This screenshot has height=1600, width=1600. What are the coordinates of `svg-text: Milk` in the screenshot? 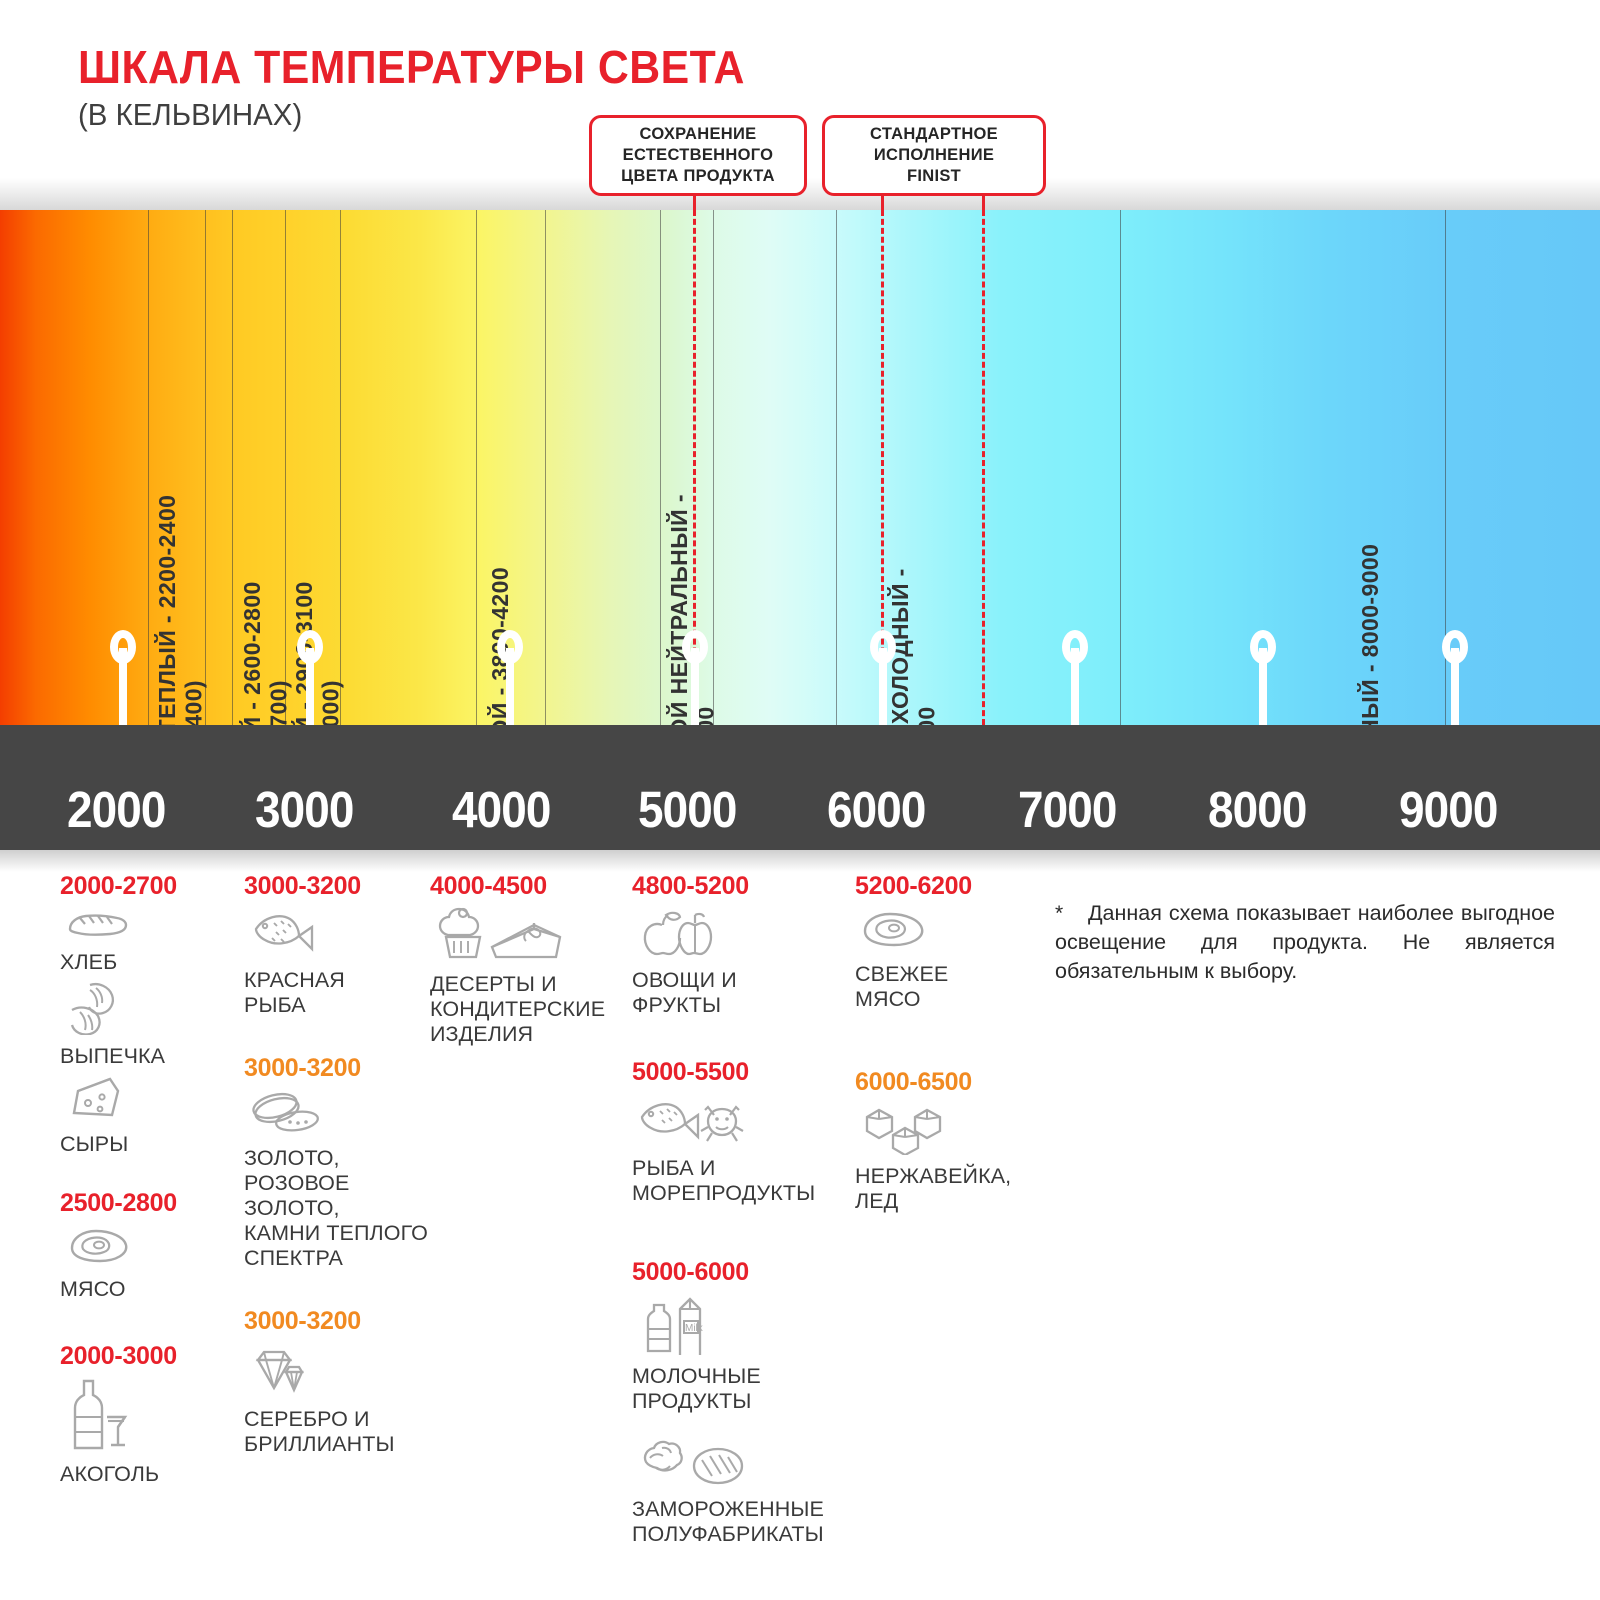 It's located at (694, 1328).